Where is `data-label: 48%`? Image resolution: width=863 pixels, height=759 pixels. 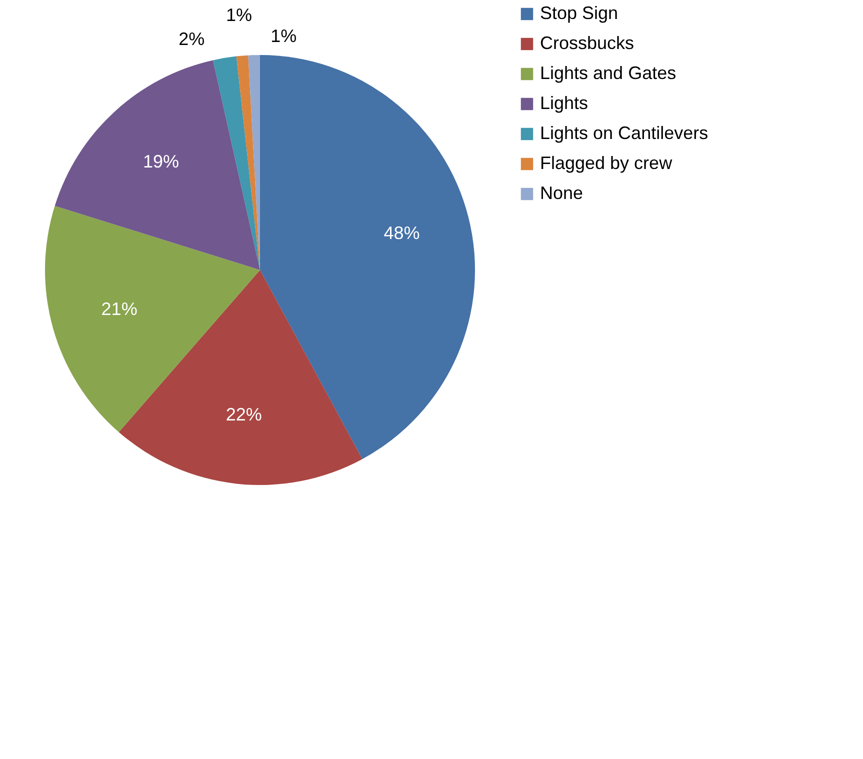
data-label: 48% is located at coordinates (402, 233).